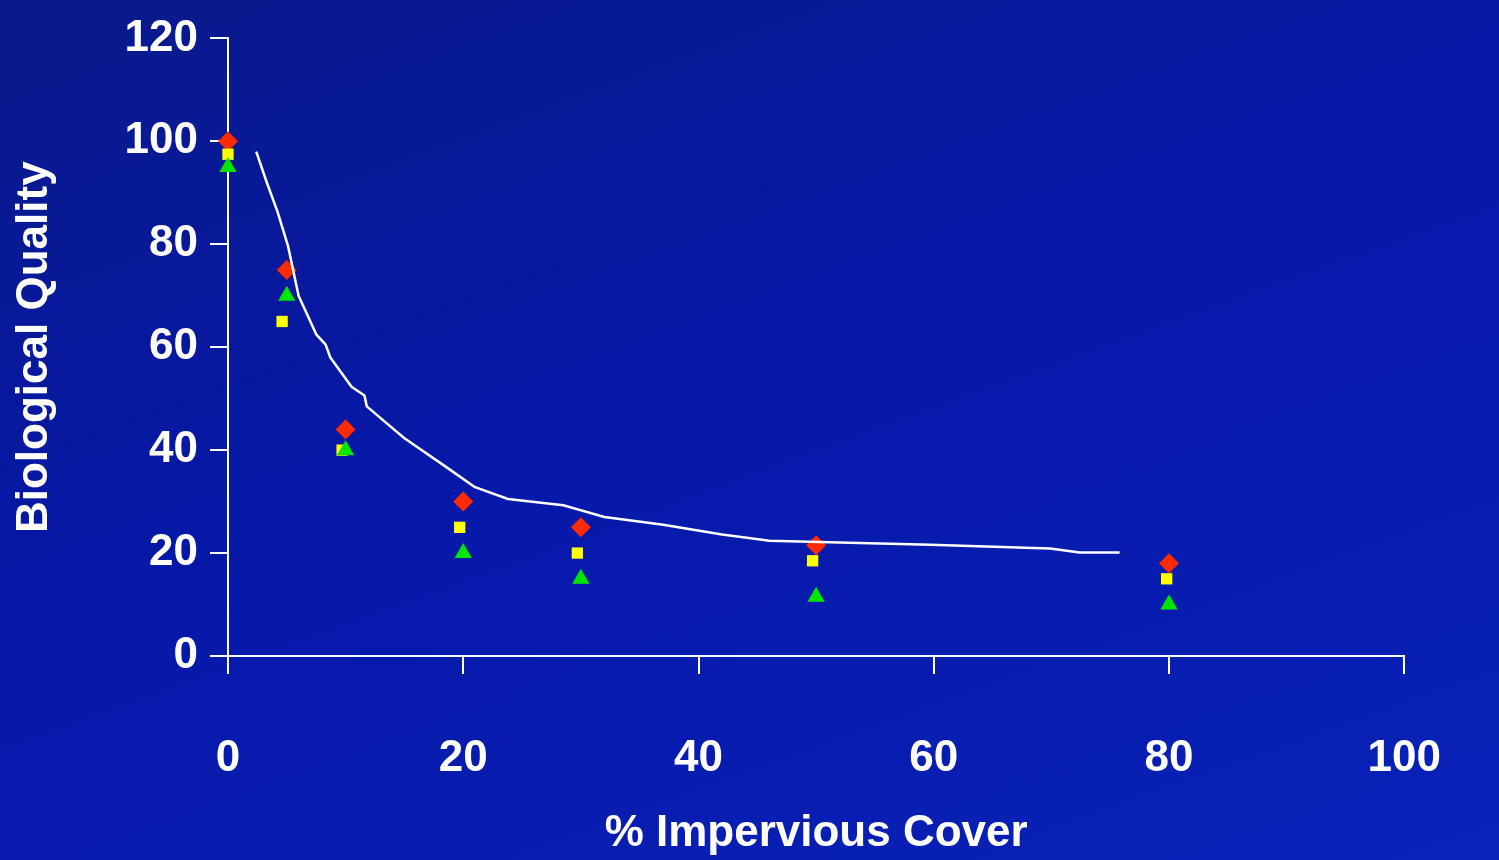 This screenshot has width=1499, height=860. Describe the element at coordinates (816, 830) in the screenshot. I see `x-axis-title: % Impervious Cover` at that location.